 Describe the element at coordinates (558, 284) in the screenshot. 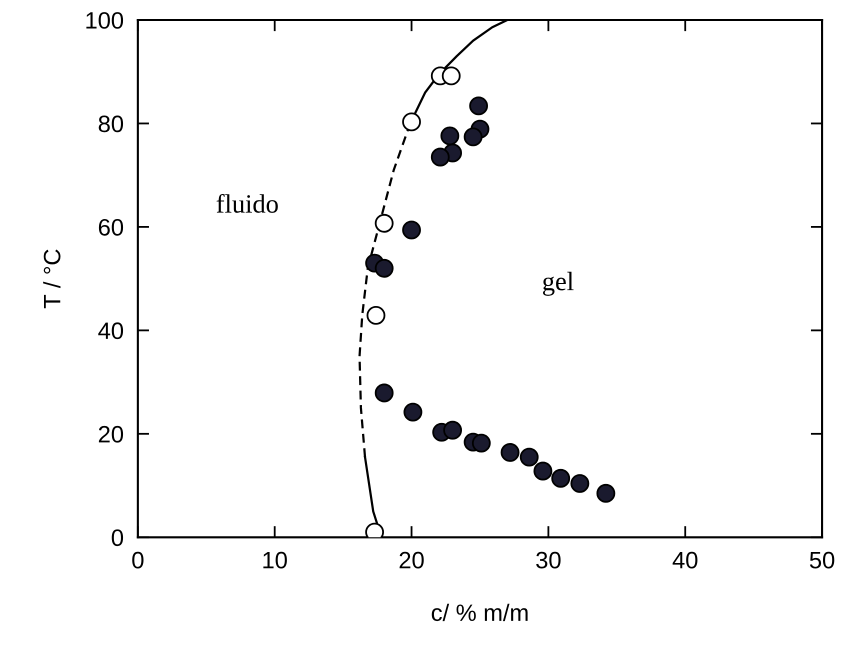

I see `annotation: gel` at that location.